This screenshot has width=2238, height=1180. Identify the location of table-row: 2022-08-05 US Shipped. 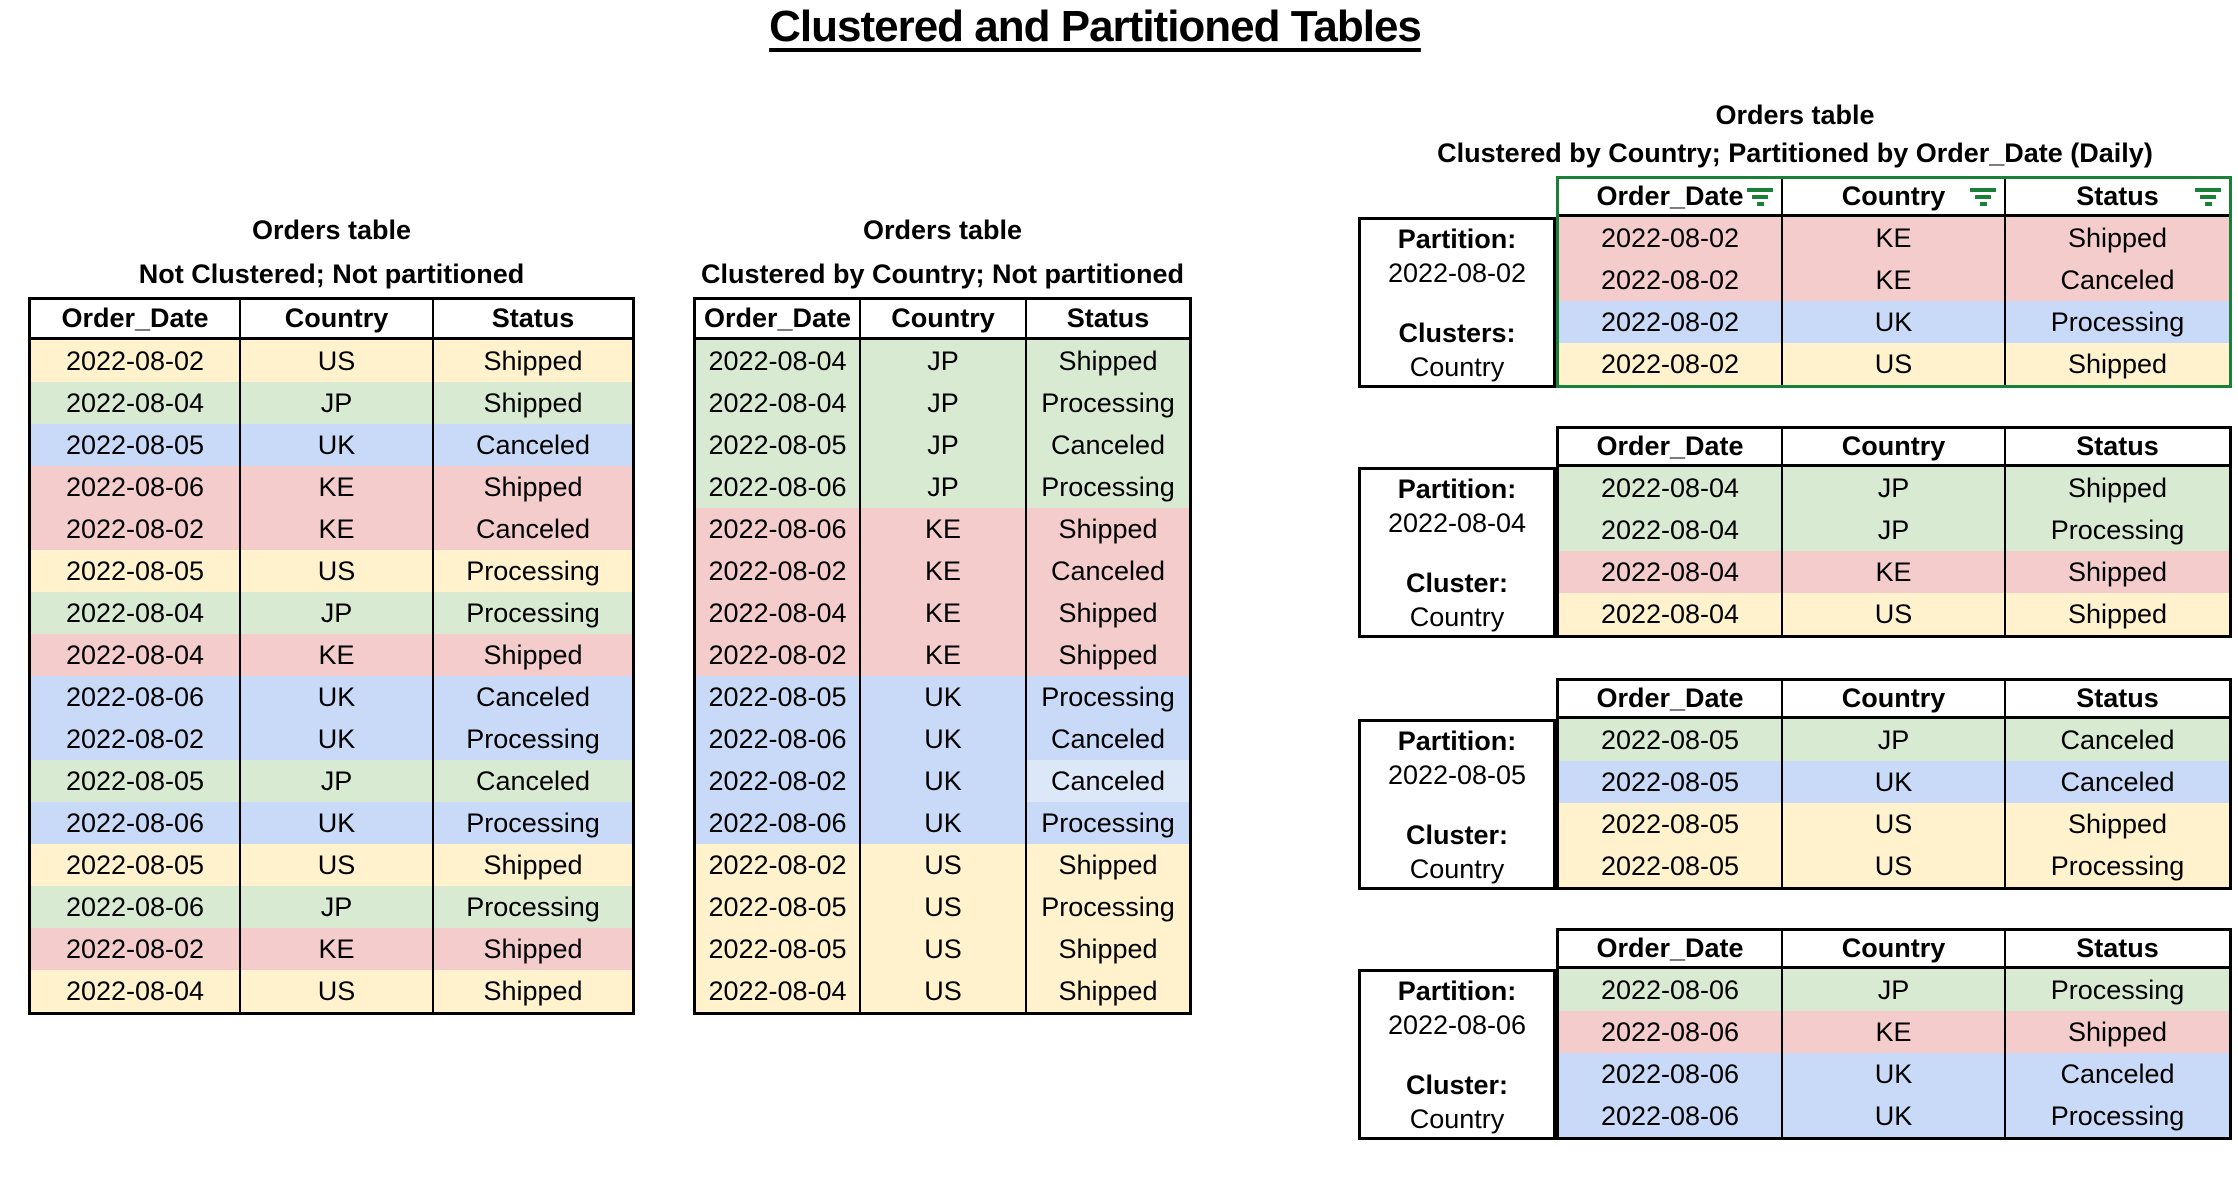
(942, 949).